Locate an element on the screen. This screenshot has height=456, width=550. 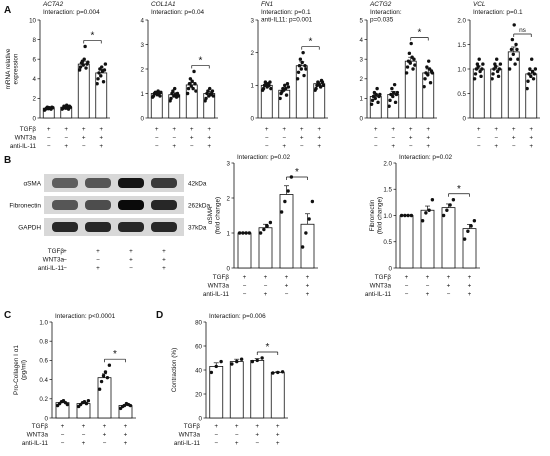
panel-letter: B is located at coordinates (7, 160).